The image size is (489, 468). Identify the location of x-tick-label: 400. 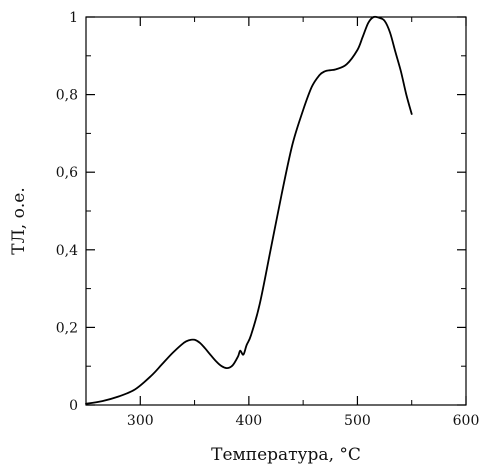
(248, 421).